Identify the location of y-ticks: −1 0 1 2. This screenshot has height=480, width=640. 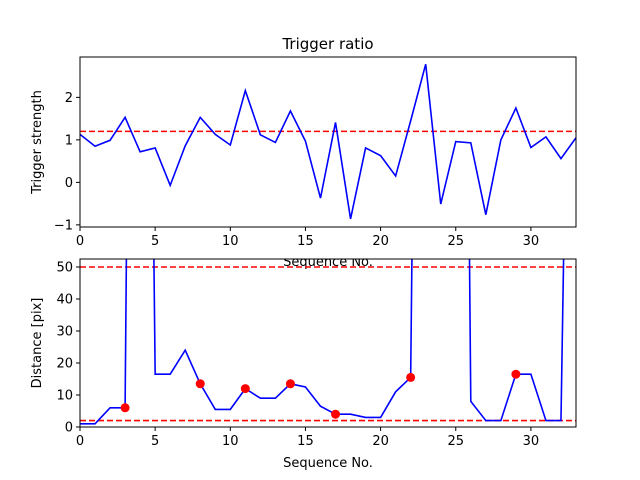
(67, 162).